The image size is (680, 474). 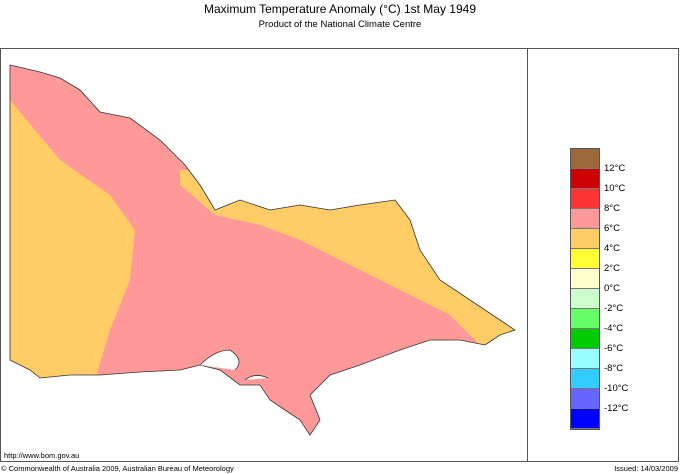 I want to click on legend-divider, so click(x=527, y=255).